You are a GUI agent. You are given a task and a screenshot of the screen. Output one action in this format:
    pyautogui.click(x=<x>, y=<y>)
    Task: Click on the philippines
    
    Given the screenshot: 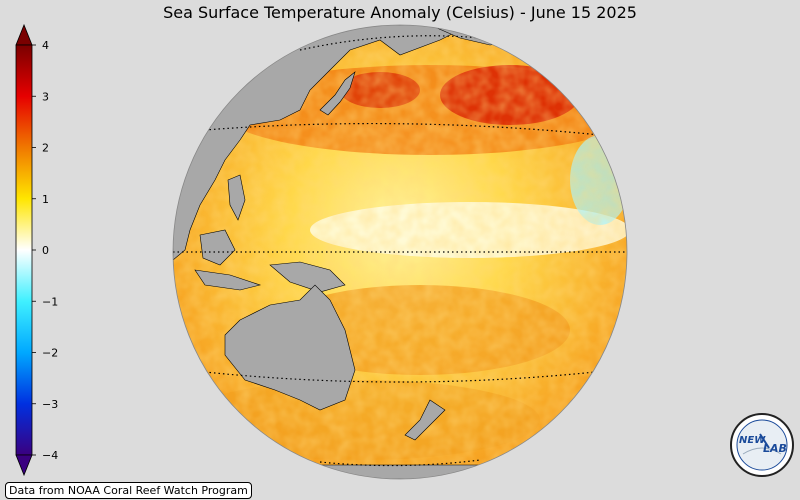 What is the action you would take?
    pyautogui.click(x=236, y=197)
    